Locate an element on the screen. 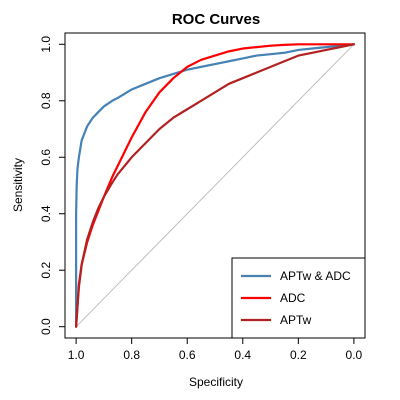 This screenshot has width=400, height=400. x-axis: 1.0 0.8 0.6 0.4 0.2 0.0 is located at coordinates (215, 350).